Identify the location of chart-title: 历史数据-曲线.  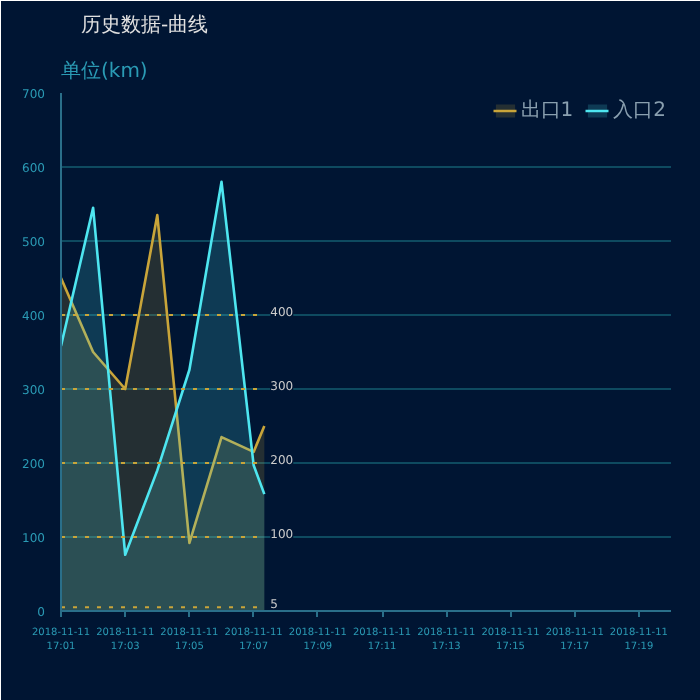
(145, 25).